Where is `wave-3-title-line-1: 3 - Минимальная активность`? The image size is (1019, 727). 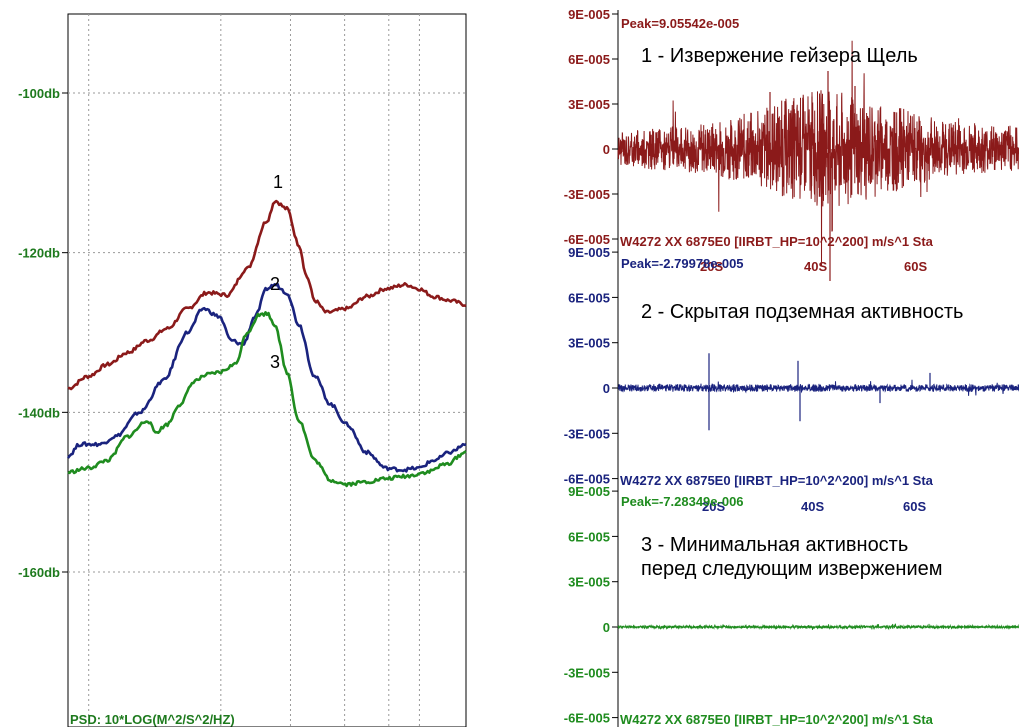
wave-3-title-line-1: 3 - Минимальная активность is located at coordinates (774, 545).